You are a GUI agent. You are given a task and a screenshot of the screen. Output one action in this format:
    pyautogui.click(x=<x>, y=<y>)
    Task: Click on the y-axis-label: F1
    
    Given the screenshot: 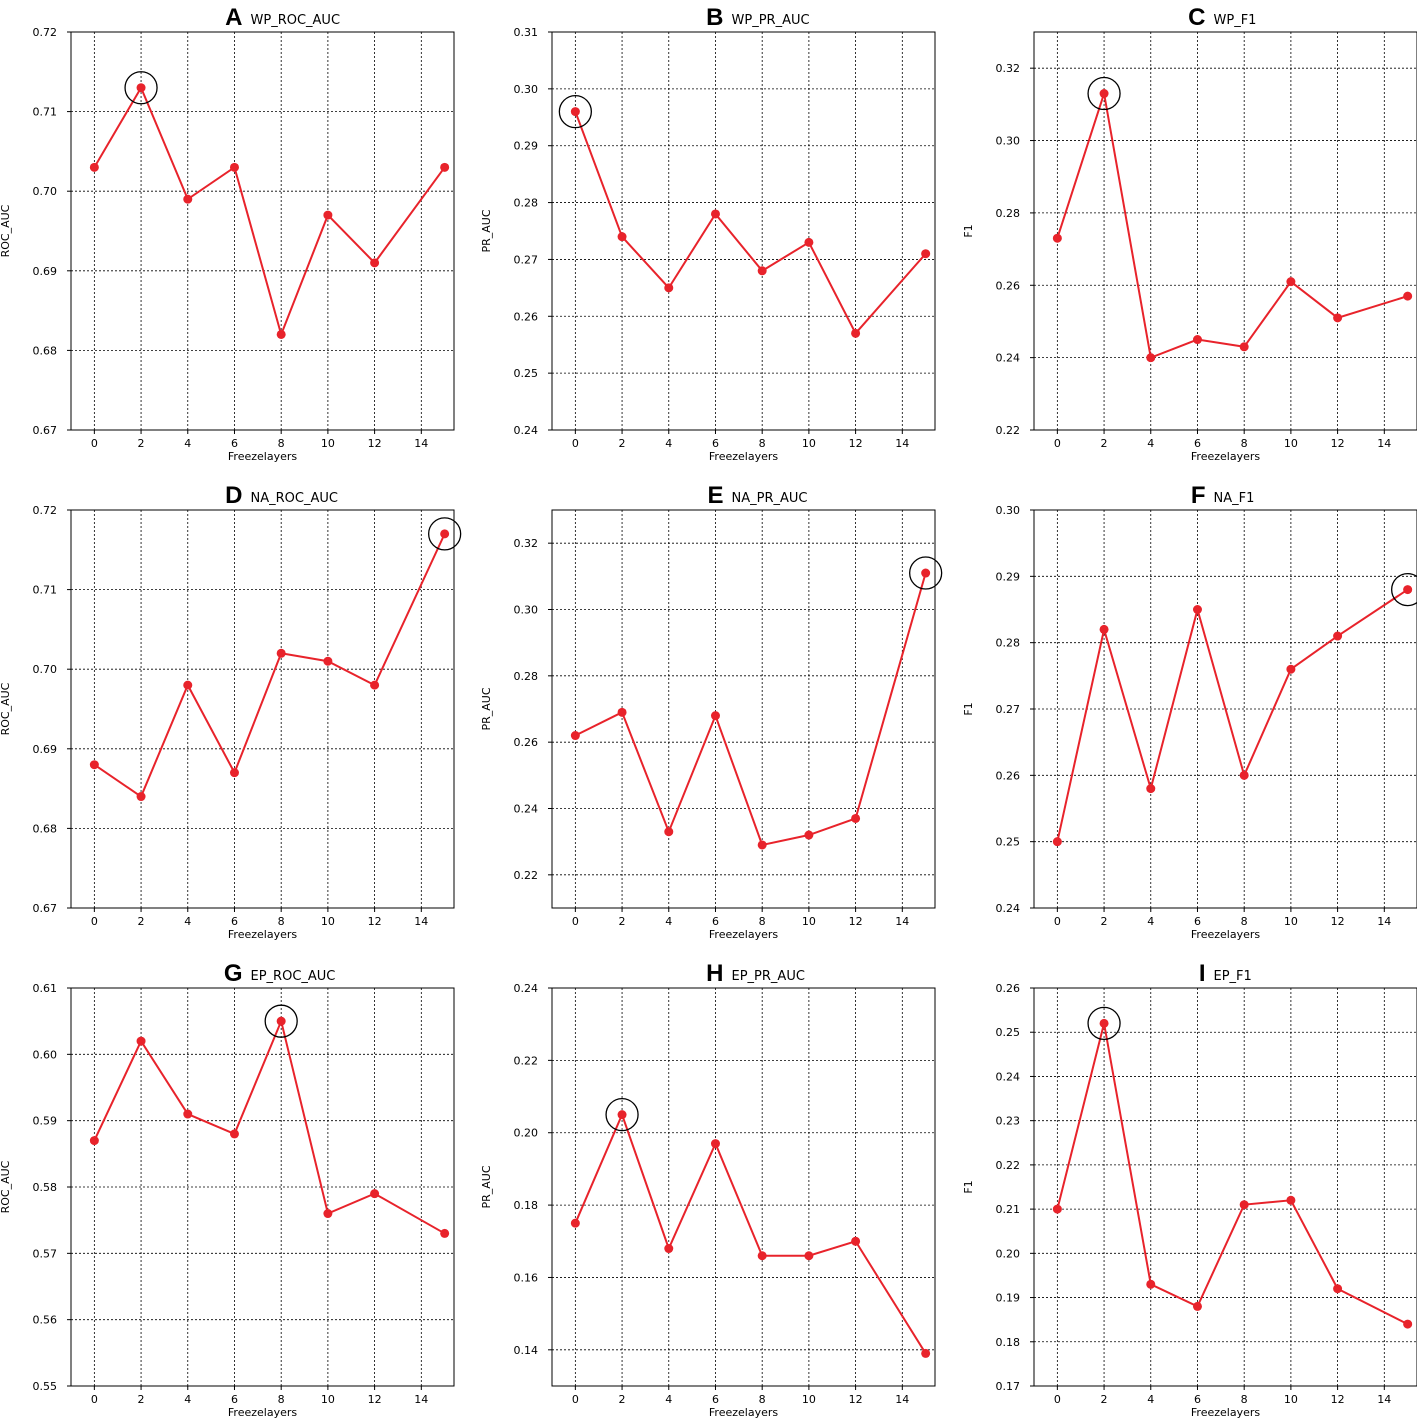 What is the action you would take?
    pyautogui.click(x=968, y=230)
    